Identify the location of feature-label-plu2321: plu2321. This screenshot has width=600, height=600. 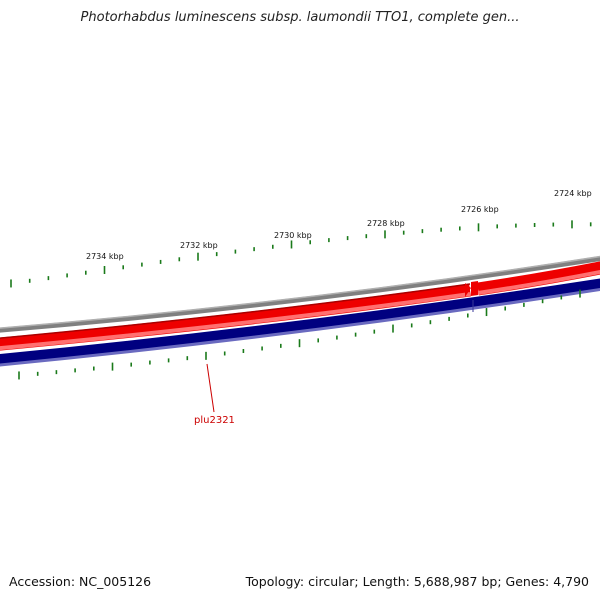
(214, 420).